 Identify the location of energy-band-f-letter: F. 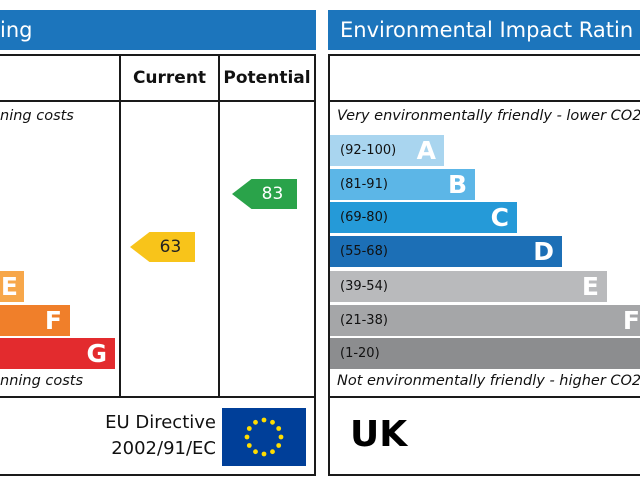
(53, 320).